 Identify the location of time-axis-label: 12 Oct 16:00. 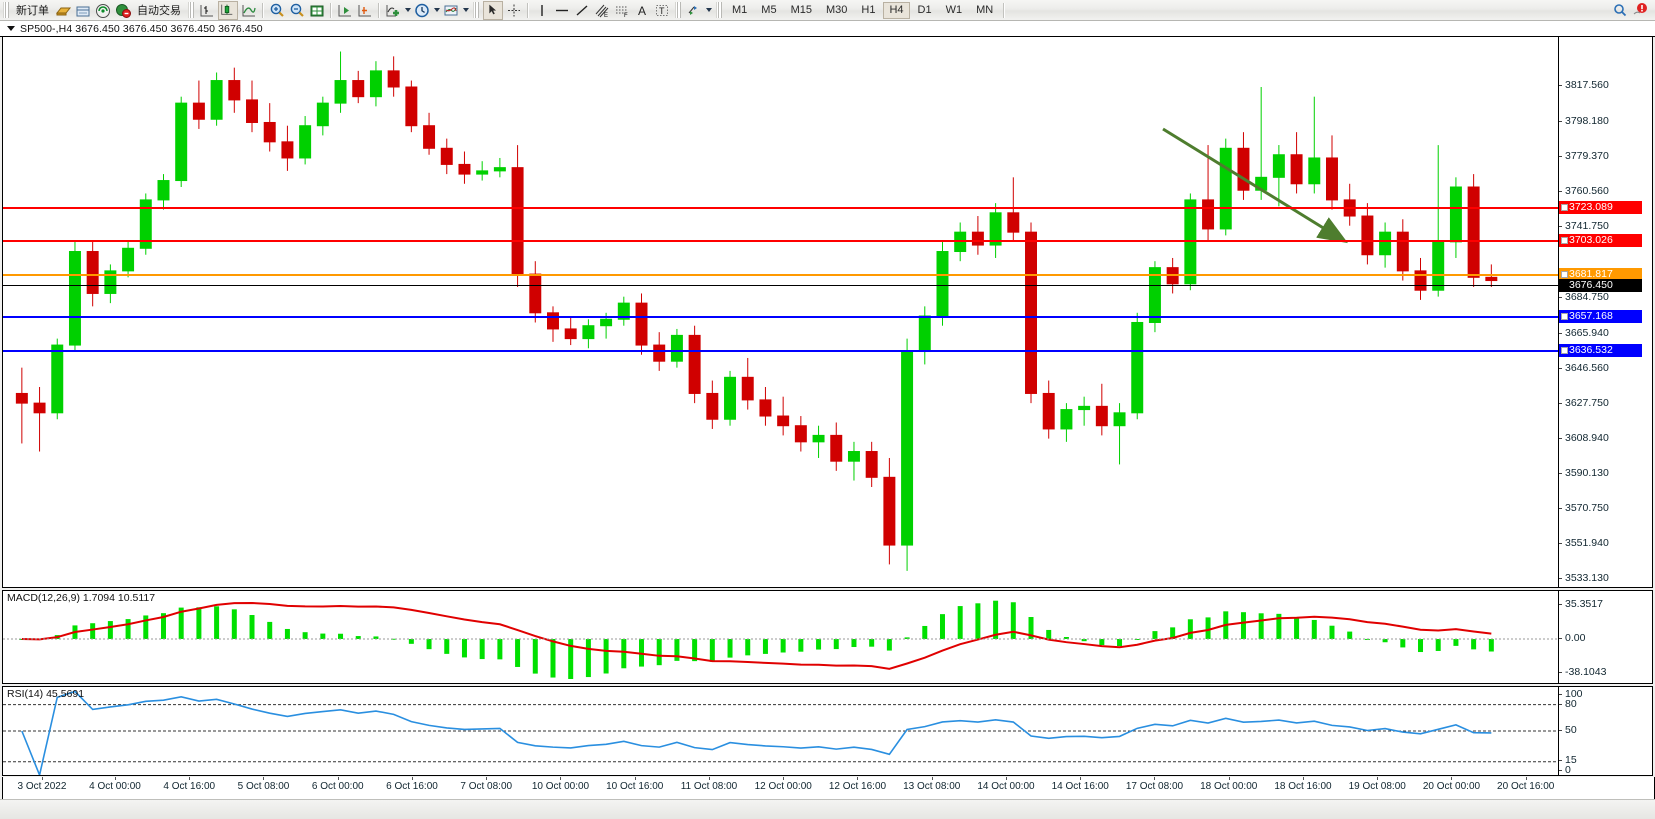
(857, 786).